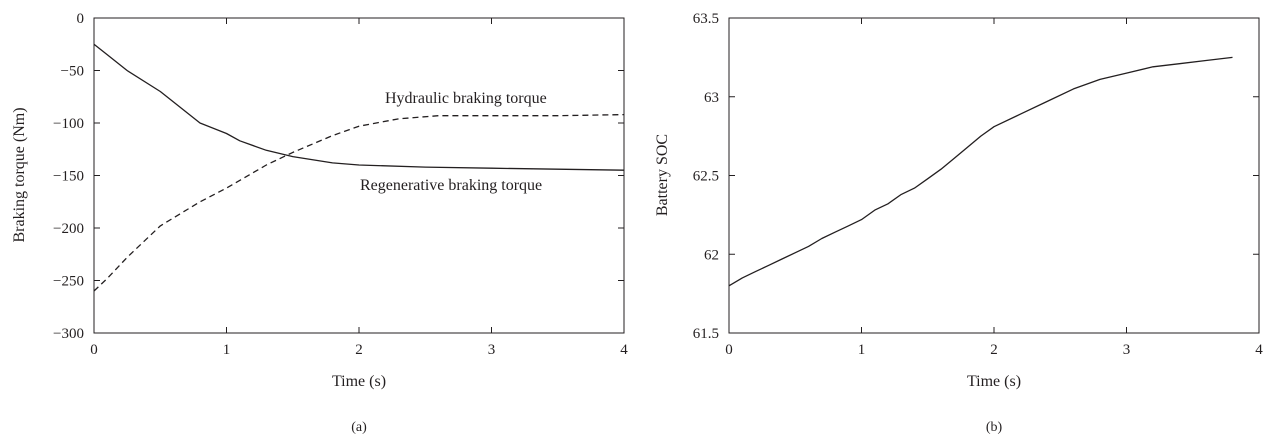 Image resolution: width=1273 pixels, height=438 pixels. I want to click on y-tick-label: 0, so click(81, 19).